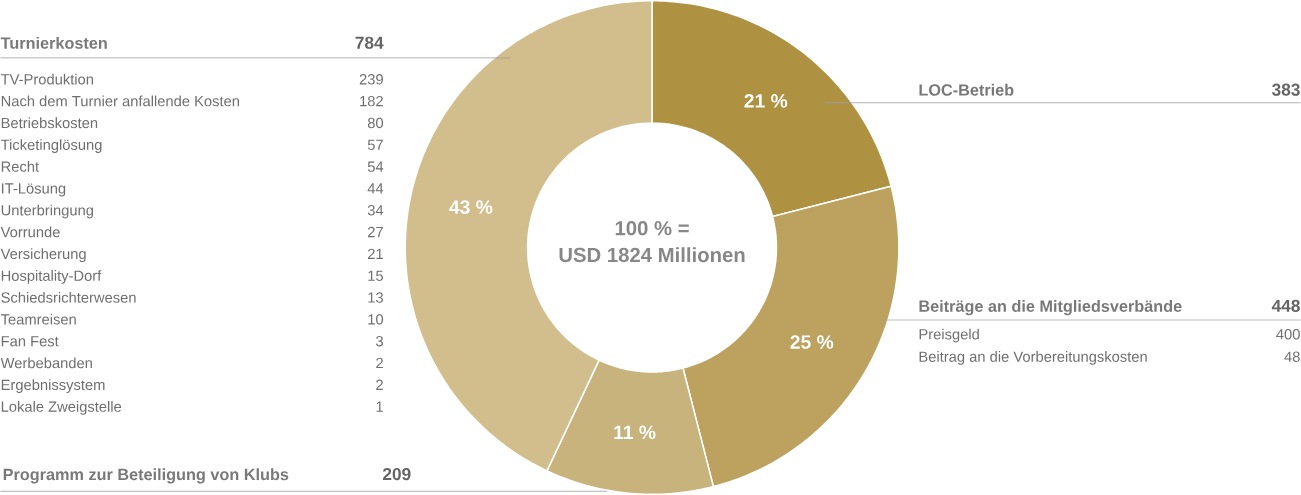  Describe the element at coordinates (1285, 305) in the screenshot. I see `text: 448` at that location.